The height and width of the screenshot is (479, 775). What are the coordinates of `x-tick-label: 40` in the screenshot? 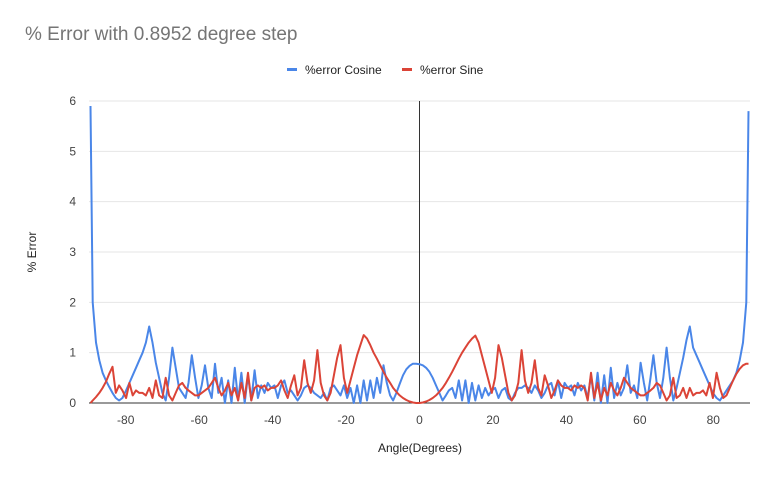 It's located at (567, 420).